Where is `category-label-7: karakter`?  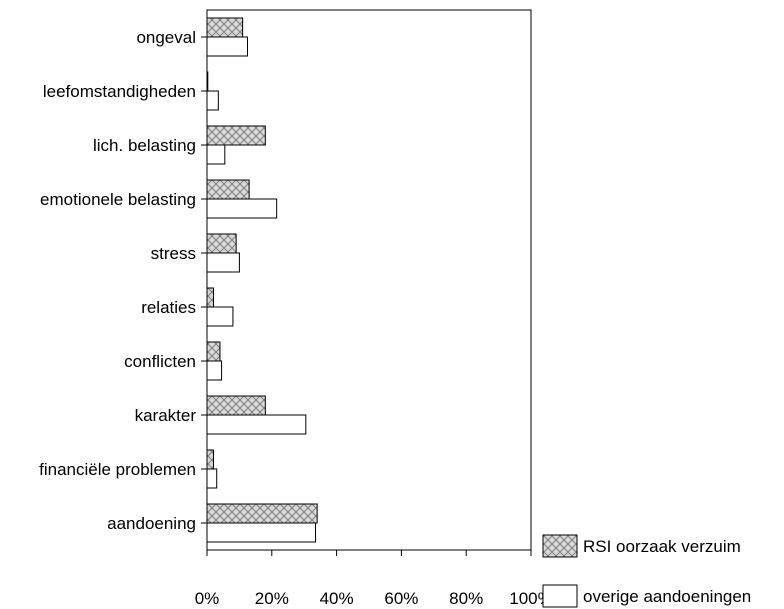
category-label-7: karakter is located at coordinates (166, 415).